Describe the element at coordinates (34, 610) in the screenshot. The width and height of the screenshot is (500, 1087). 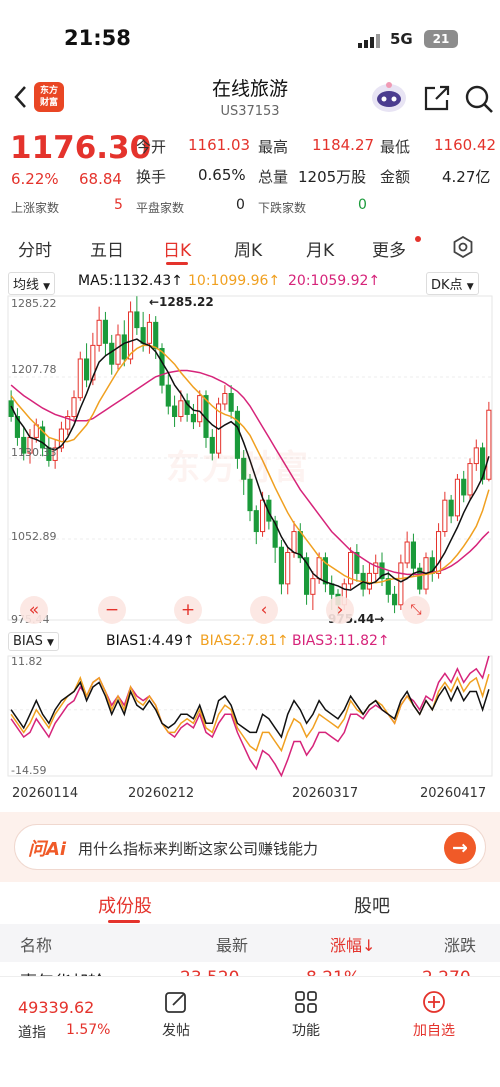
I see `rewind-icon: «` at that location.